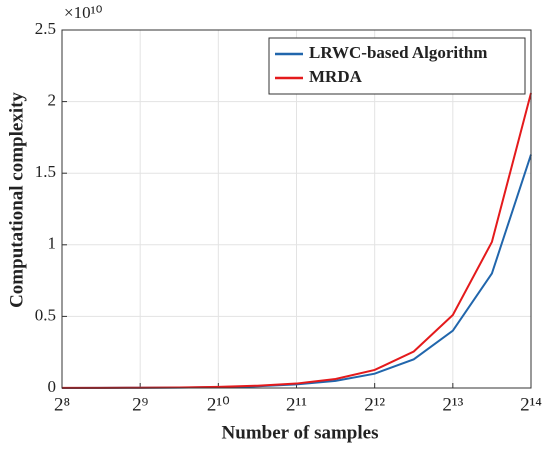 The width and height of the screenshot is (550, 451). I want to click on y-tick-label: 1.5, so click(45, 171).